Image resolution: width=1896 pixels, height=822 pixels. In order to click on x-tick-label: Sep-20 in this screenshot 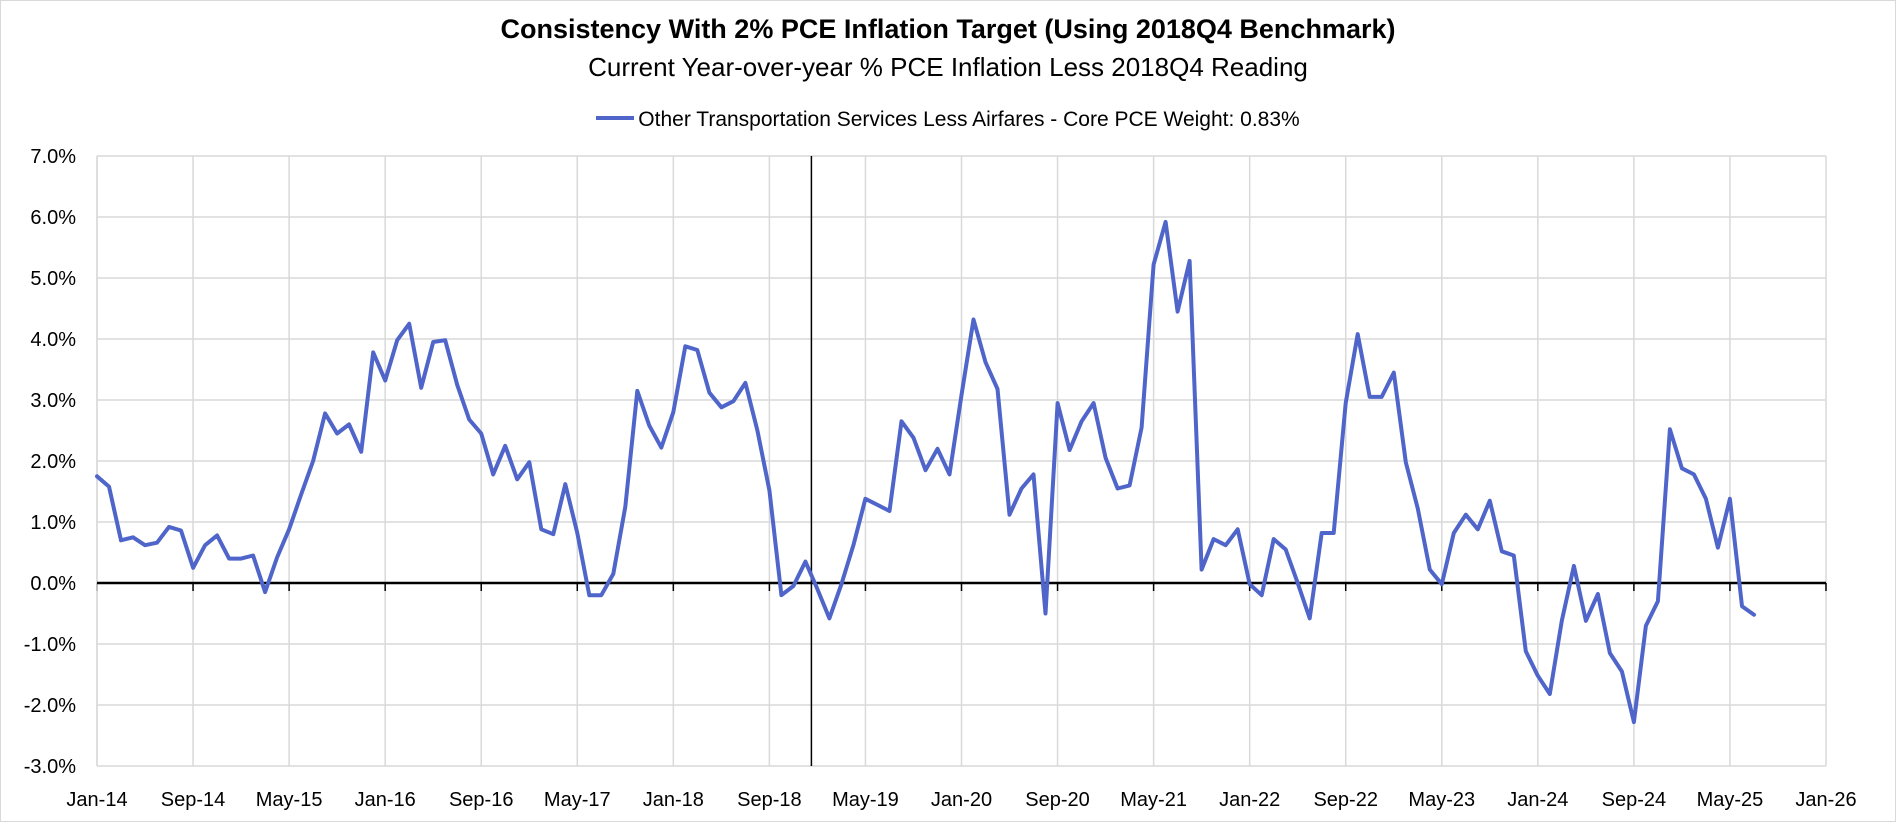, I will do `click(1057, 800)`.